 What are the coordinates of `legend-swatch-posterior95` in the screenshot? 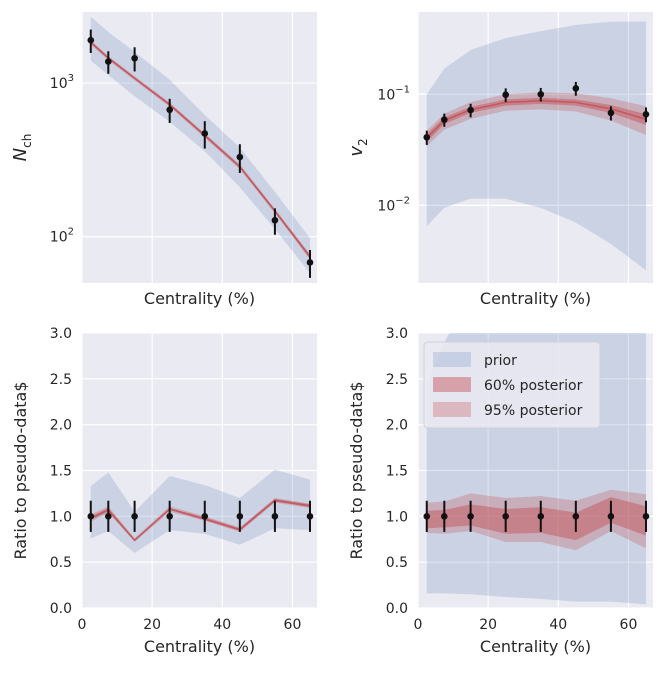 It's located at (452, 409).